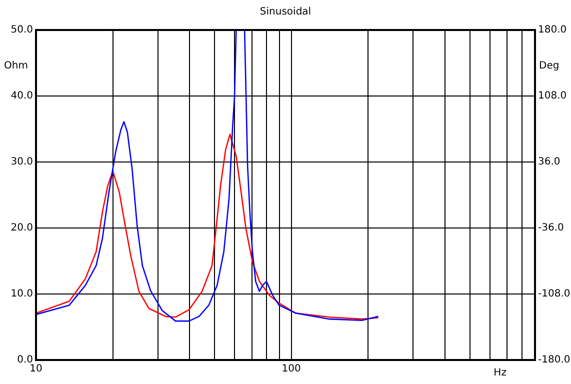  What do you see at coordinates (16, 66) in the screenshot?
I see `y-axis-title: Ohm` at bounding box center [16, 66].